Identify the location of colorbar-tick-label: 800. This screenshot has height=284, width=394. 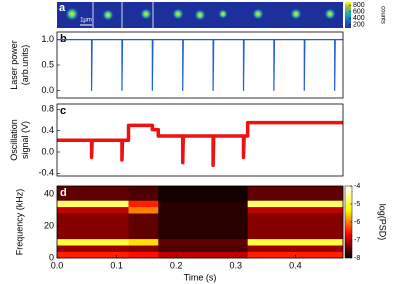
(359, 5).